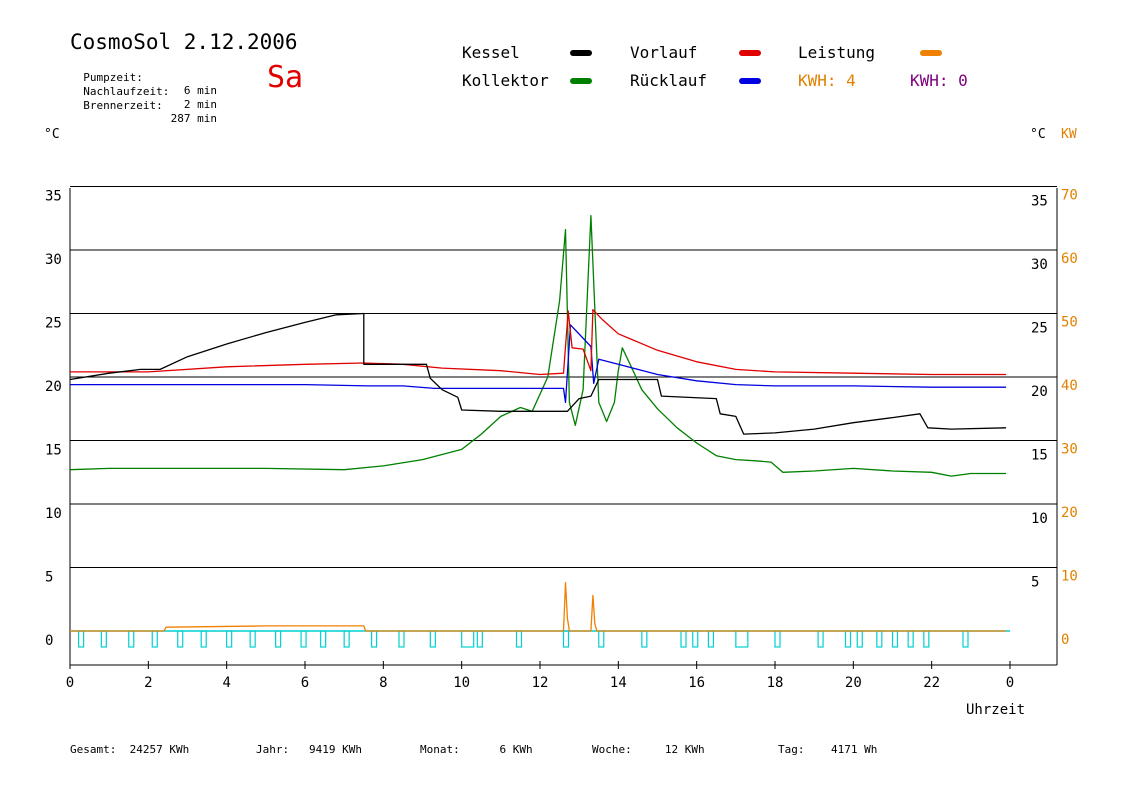 This screenshot has width=1148, height=812. I want to click on footer-monat: Monat: 6 KWh, so click(476, 749).